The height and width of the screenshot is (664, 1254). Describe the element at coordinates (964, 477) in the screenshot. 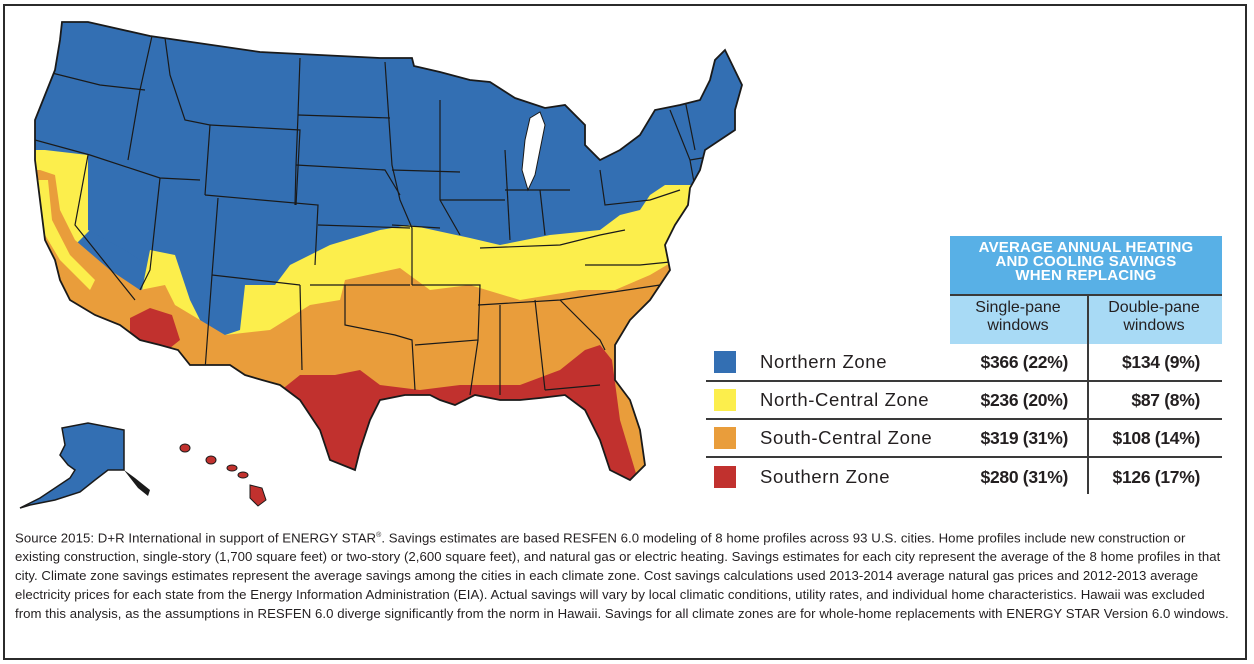

I see `table-row-southern: Southern Zone $280 (31%) $126 (17%)` at that location.